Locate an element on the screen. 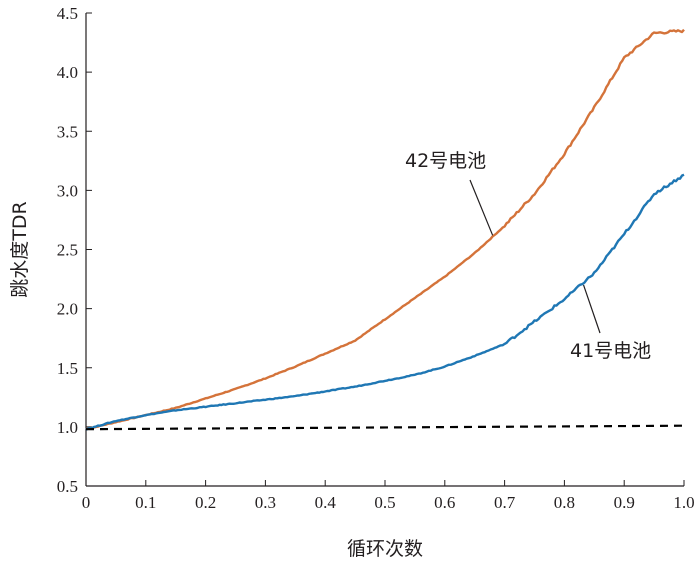 This screenshot has width=700, height=567. x-tick-label: 0.2 is located at coordinates (205, 502).